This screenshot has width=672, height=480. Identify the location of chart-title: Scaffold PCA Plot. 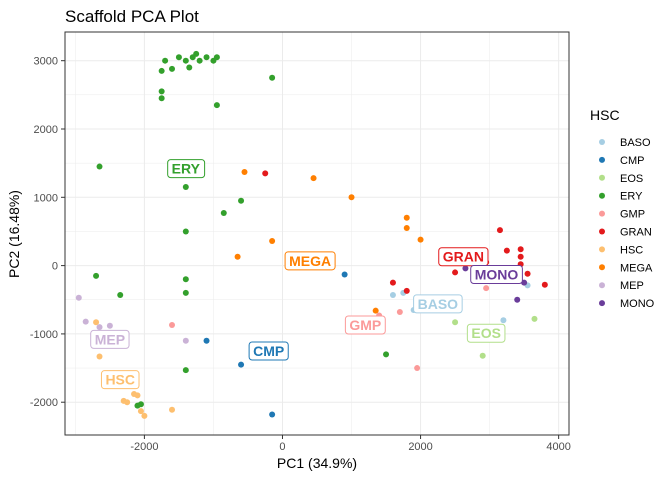
(132, 16).